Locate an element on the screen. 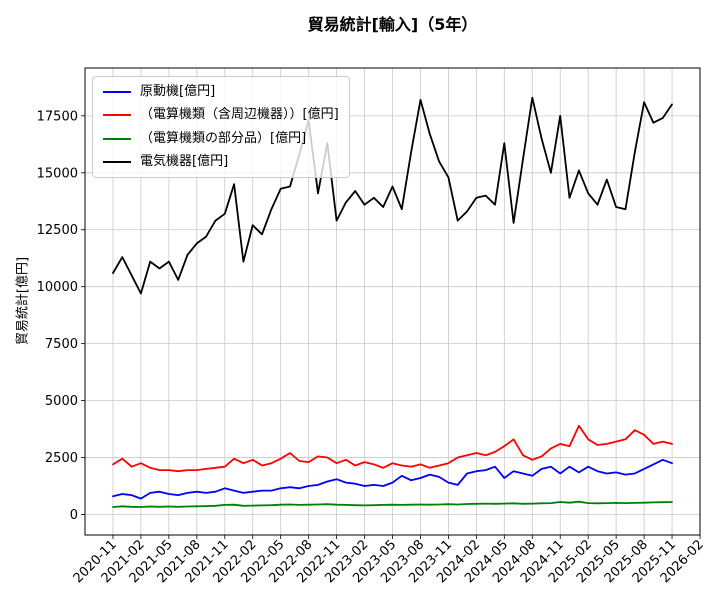  y-tick-label: 7500 is located at coordinates (61, 344).